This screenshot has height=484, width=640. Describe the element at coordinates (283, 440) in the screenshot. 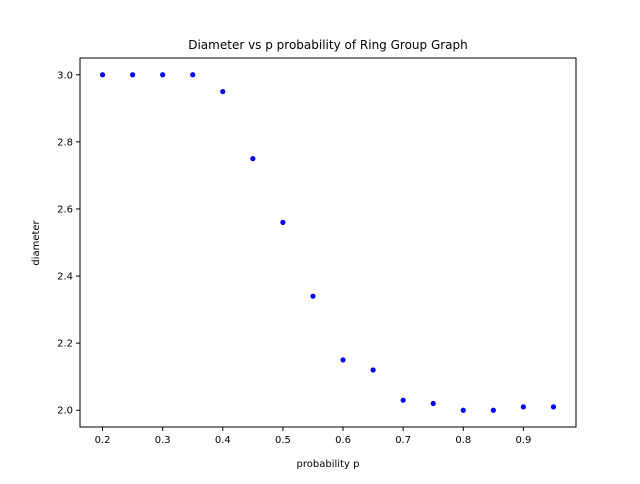

I see `x-tick-label: 0.5` at that location.